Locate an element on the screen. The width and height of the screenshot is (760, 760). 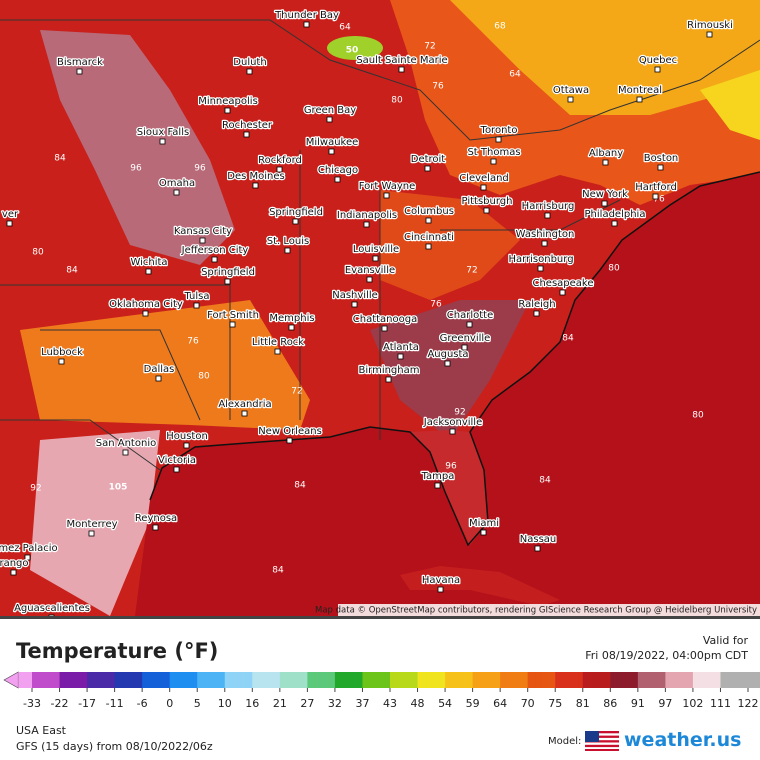
colorbar-tick-label: 43 is located at coordinates (390, 703).